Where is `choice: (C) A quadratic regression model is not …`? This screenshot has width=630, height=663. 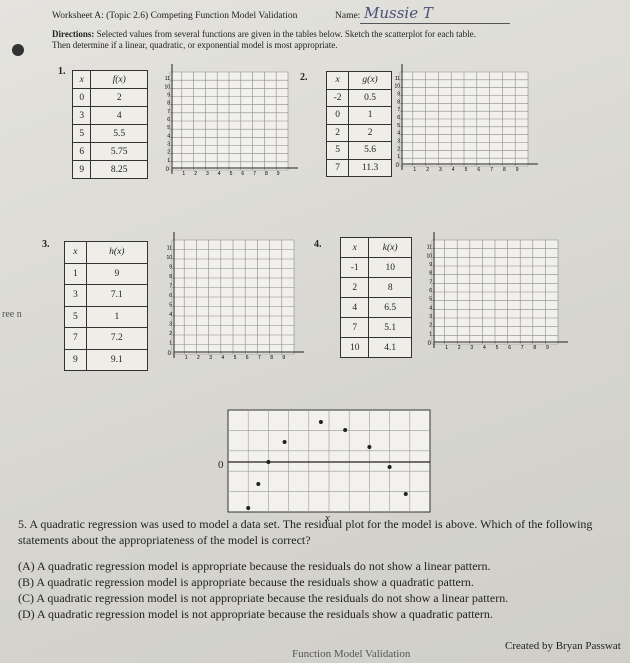 choice: (C) A quadratic regression model is not … is located at coordinates (263, 598).